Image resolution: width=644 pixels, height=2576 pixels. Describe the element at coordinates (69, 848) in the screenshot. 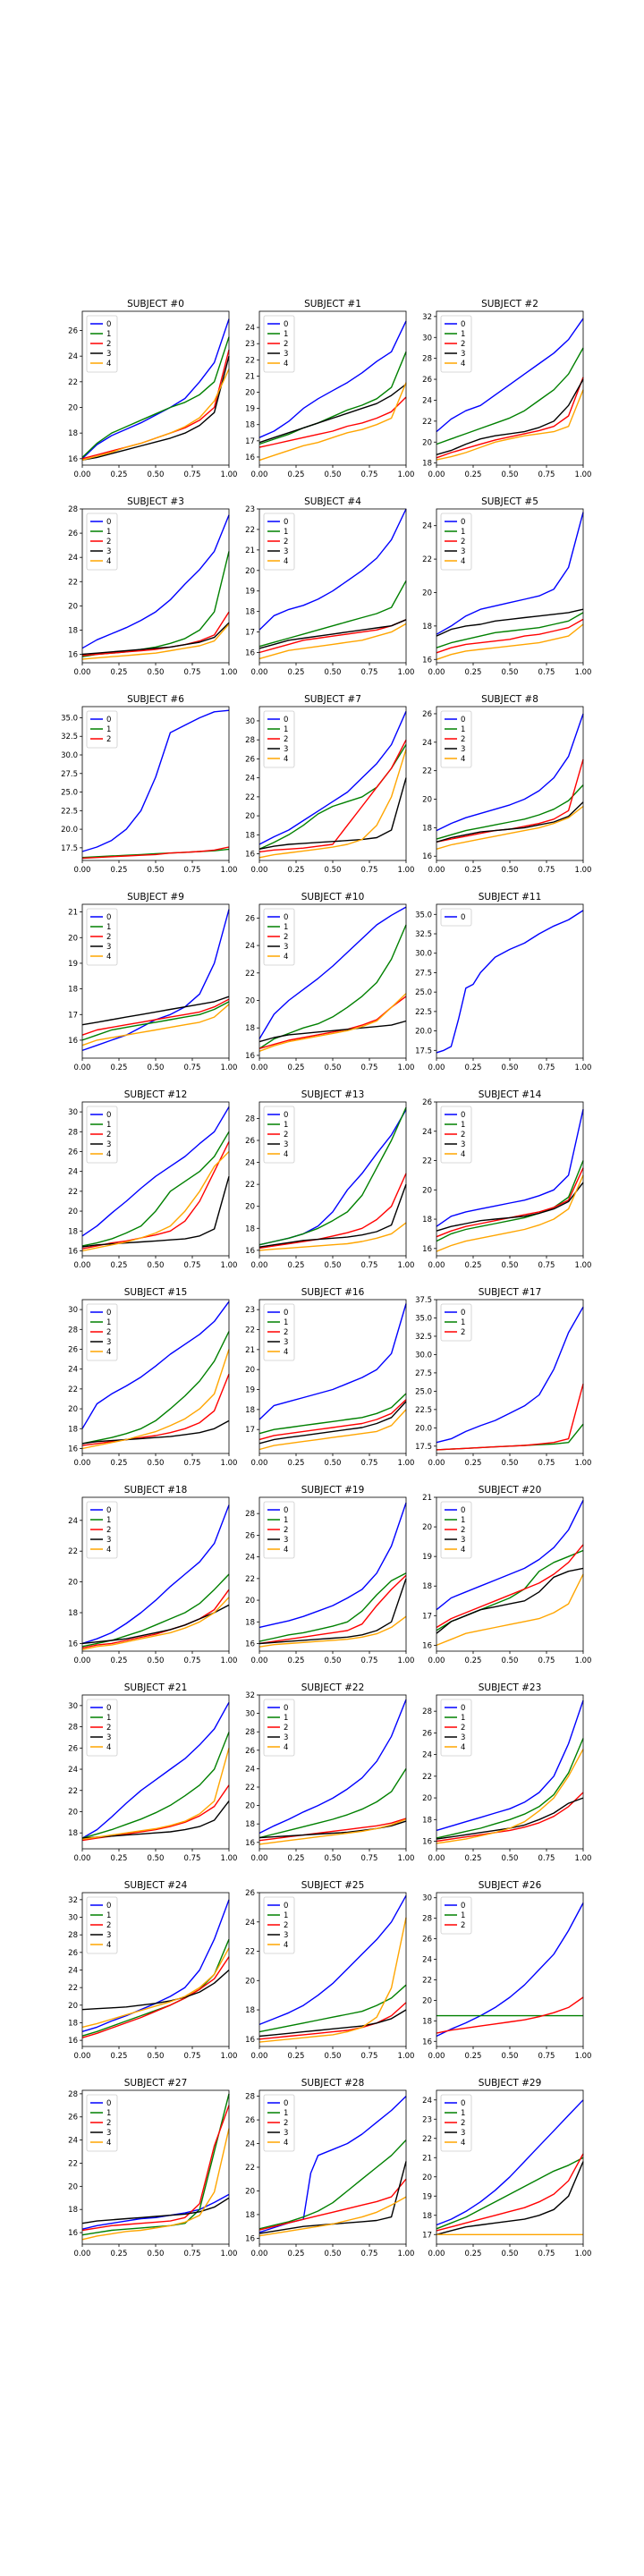

I see `y-tick-label: 17.5` at that location.